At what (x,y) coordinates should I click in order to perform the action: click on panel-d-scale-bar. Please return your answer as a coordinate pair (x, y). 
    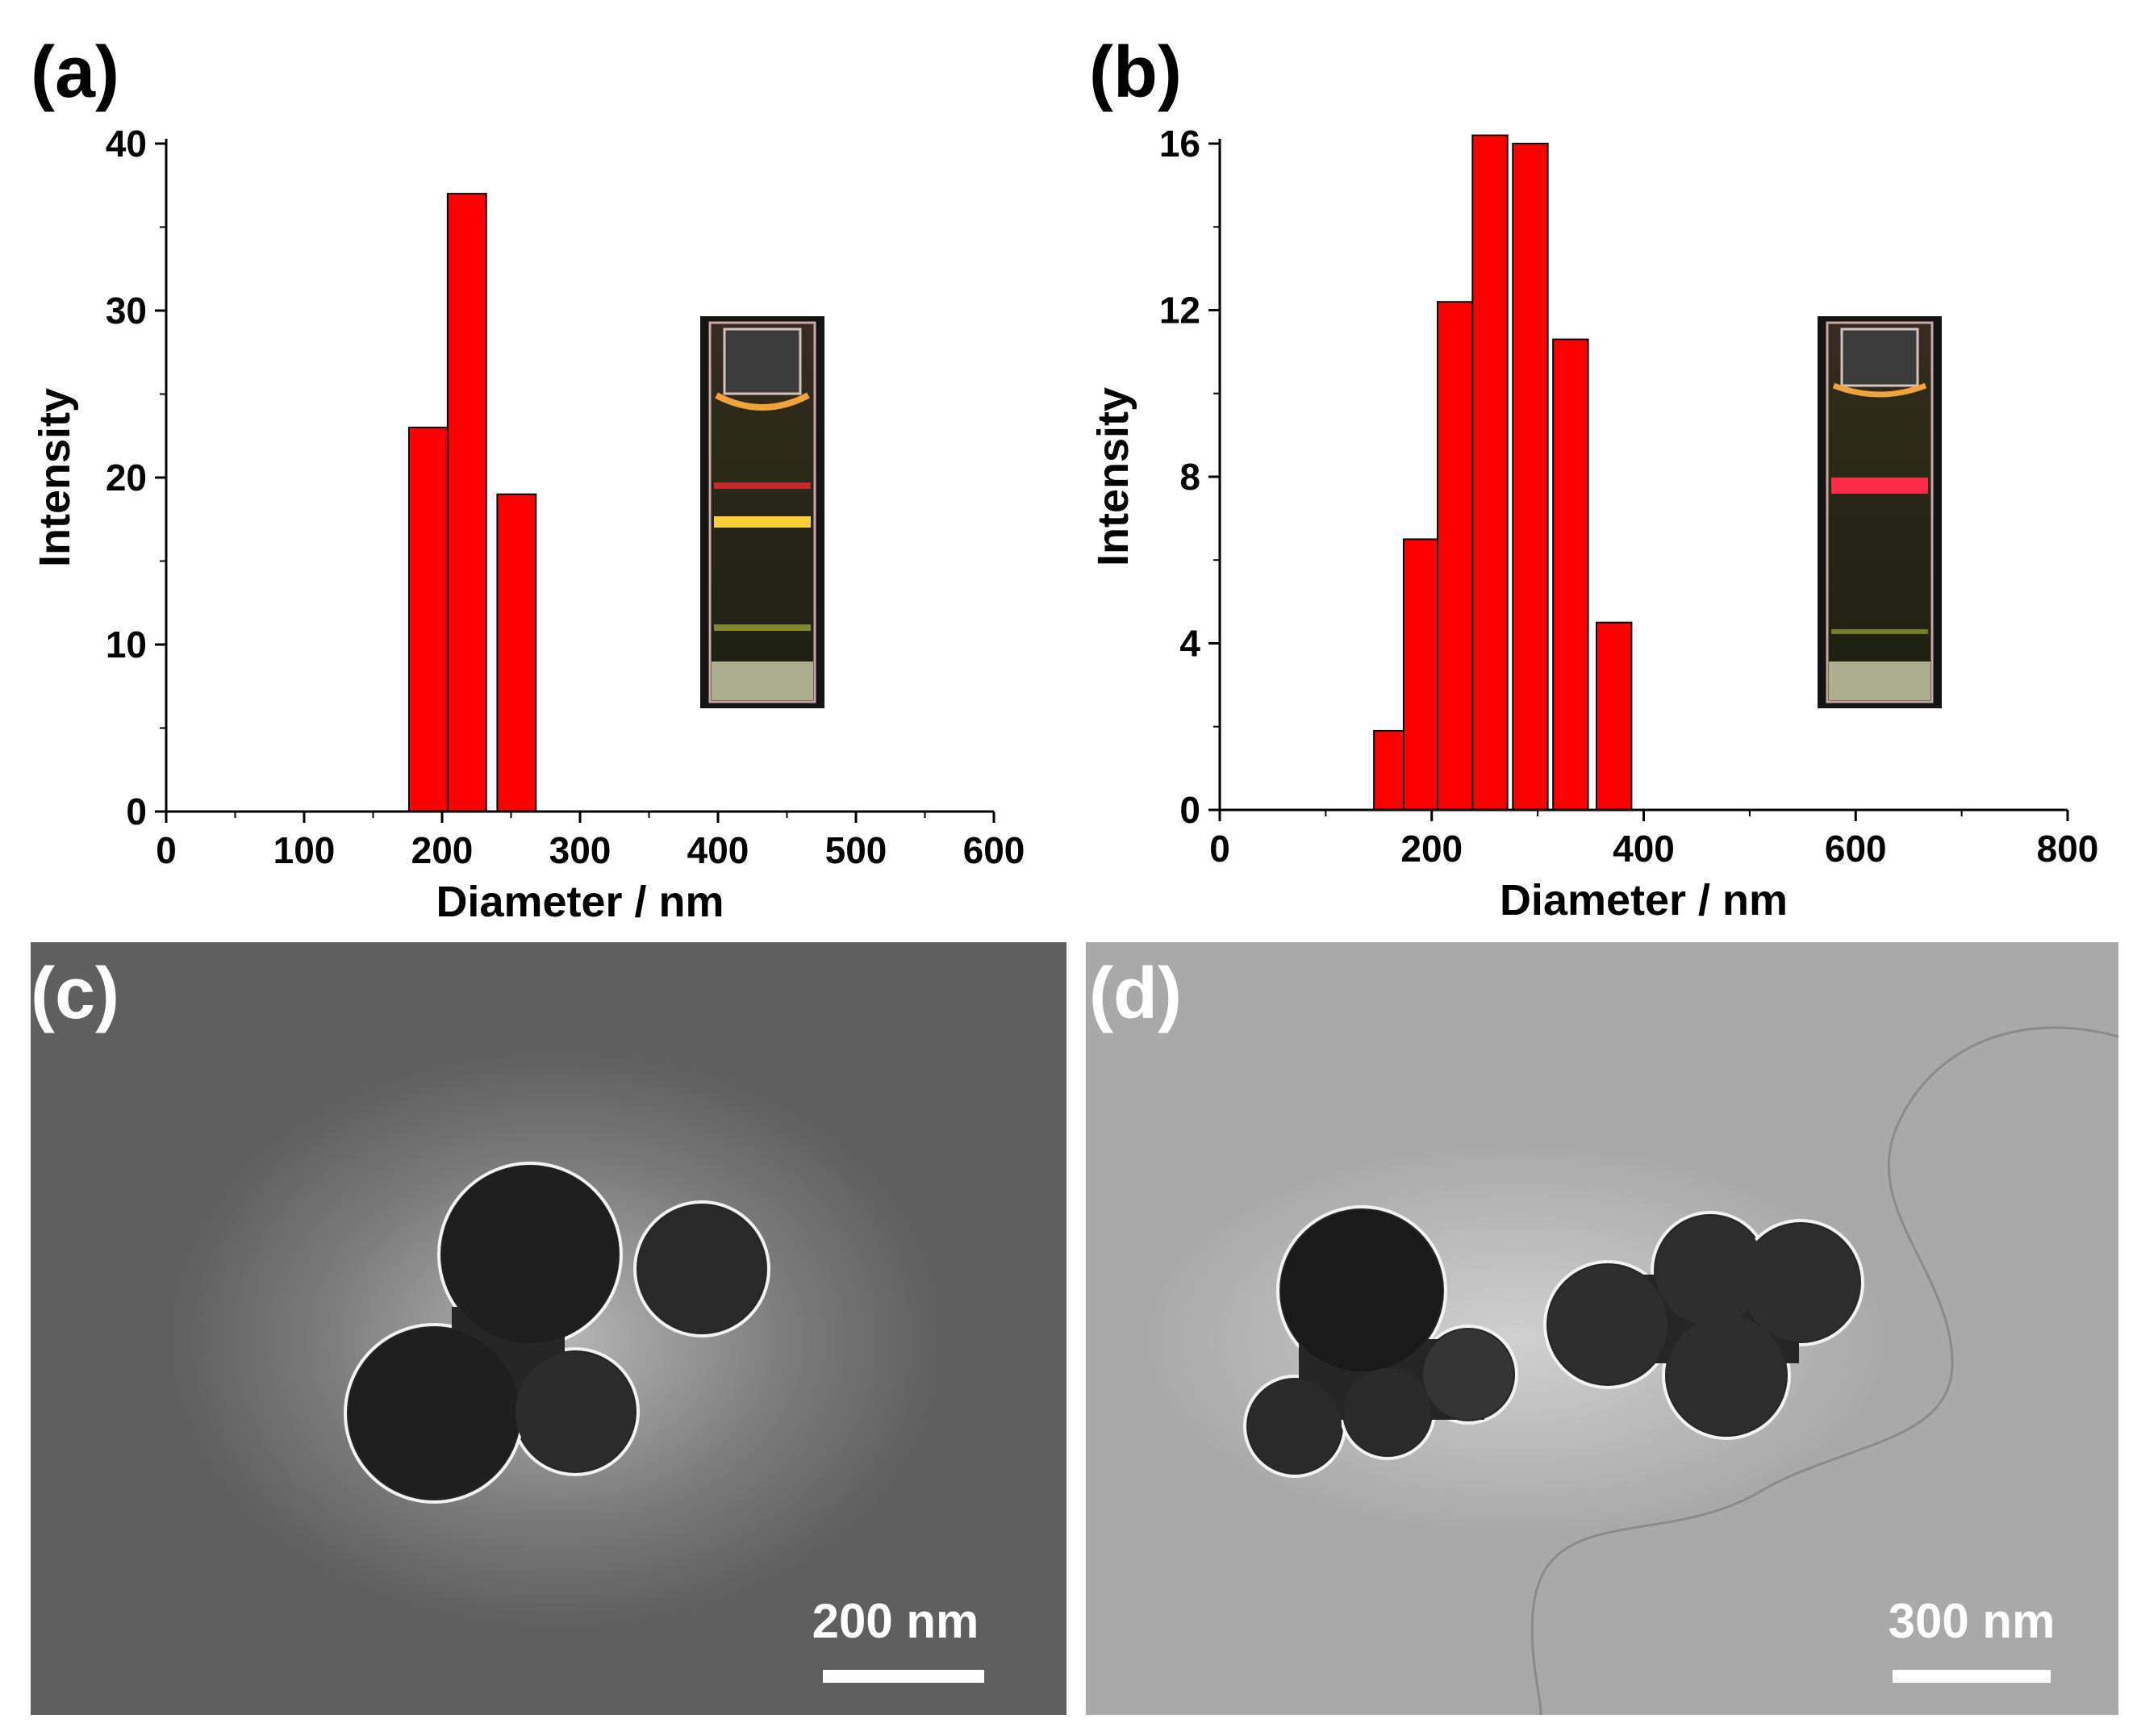
    Looking at the image, I should click on (1972, 1677).